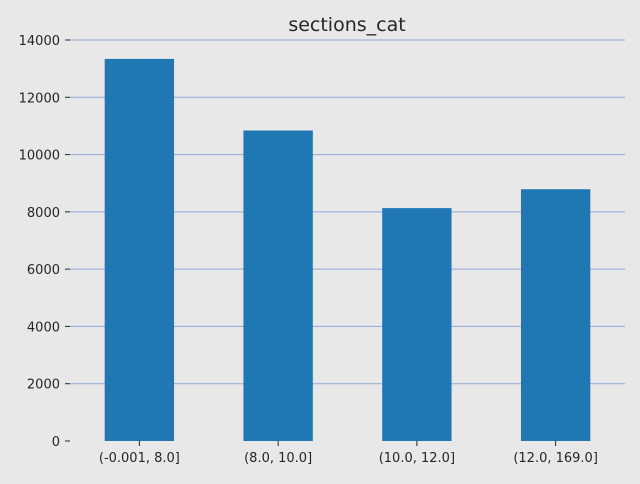  I want to click on y-tick-label: 14000, so click(39, 41).